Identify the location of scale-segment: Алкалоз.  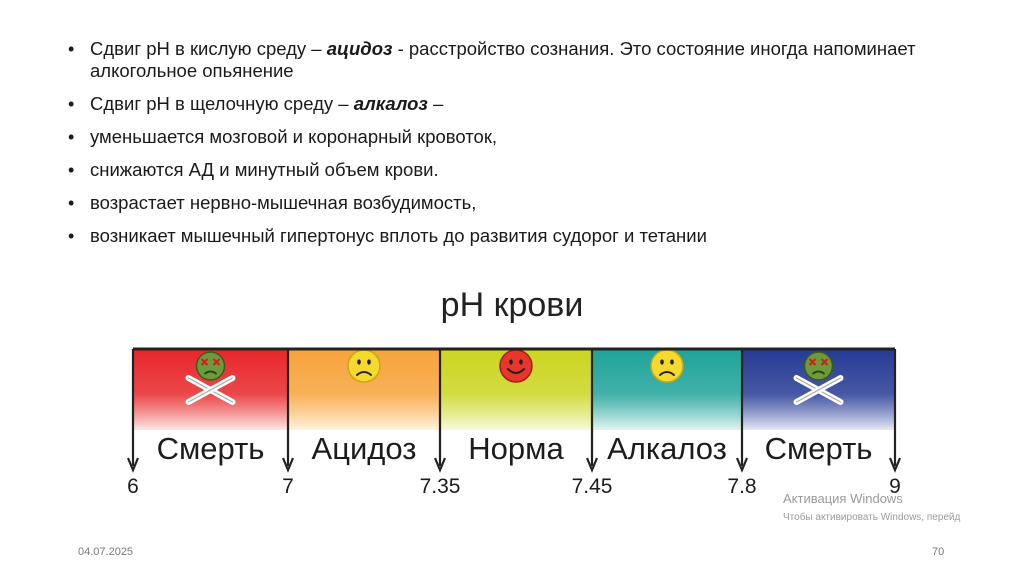
(667, 407).